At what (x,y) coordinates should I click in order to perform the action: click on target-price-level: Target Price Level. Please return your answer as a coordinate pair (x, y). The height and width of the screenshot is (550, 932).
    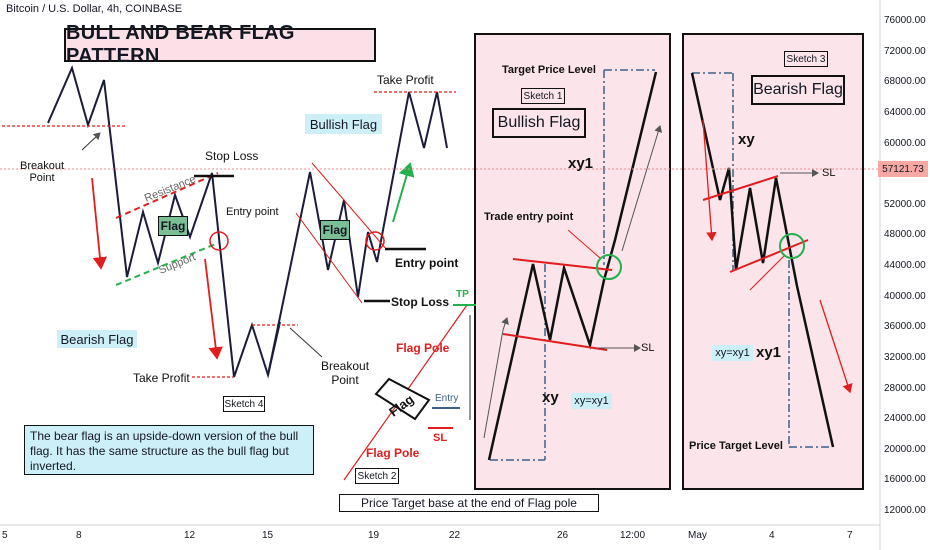
    Looking at the image, I should click on (549, 70).